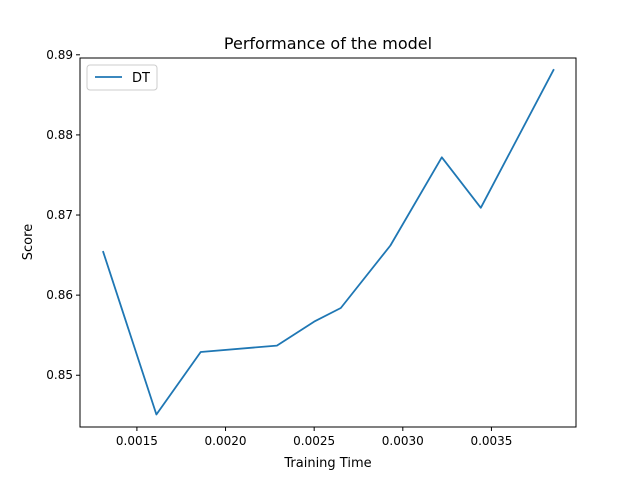  Describe the element at coordinates (137, 441) in the screenshot. I see `x-tick-label: 0.0015` at that location.